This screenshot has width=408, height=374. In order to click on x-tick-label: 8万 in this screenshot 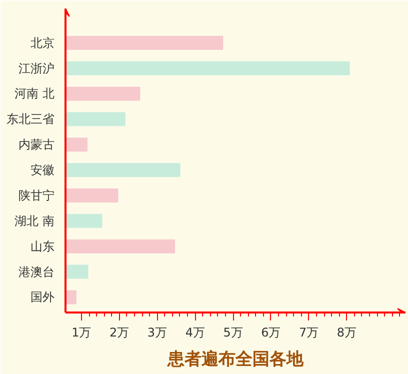, I will do `click(346, 333)`.